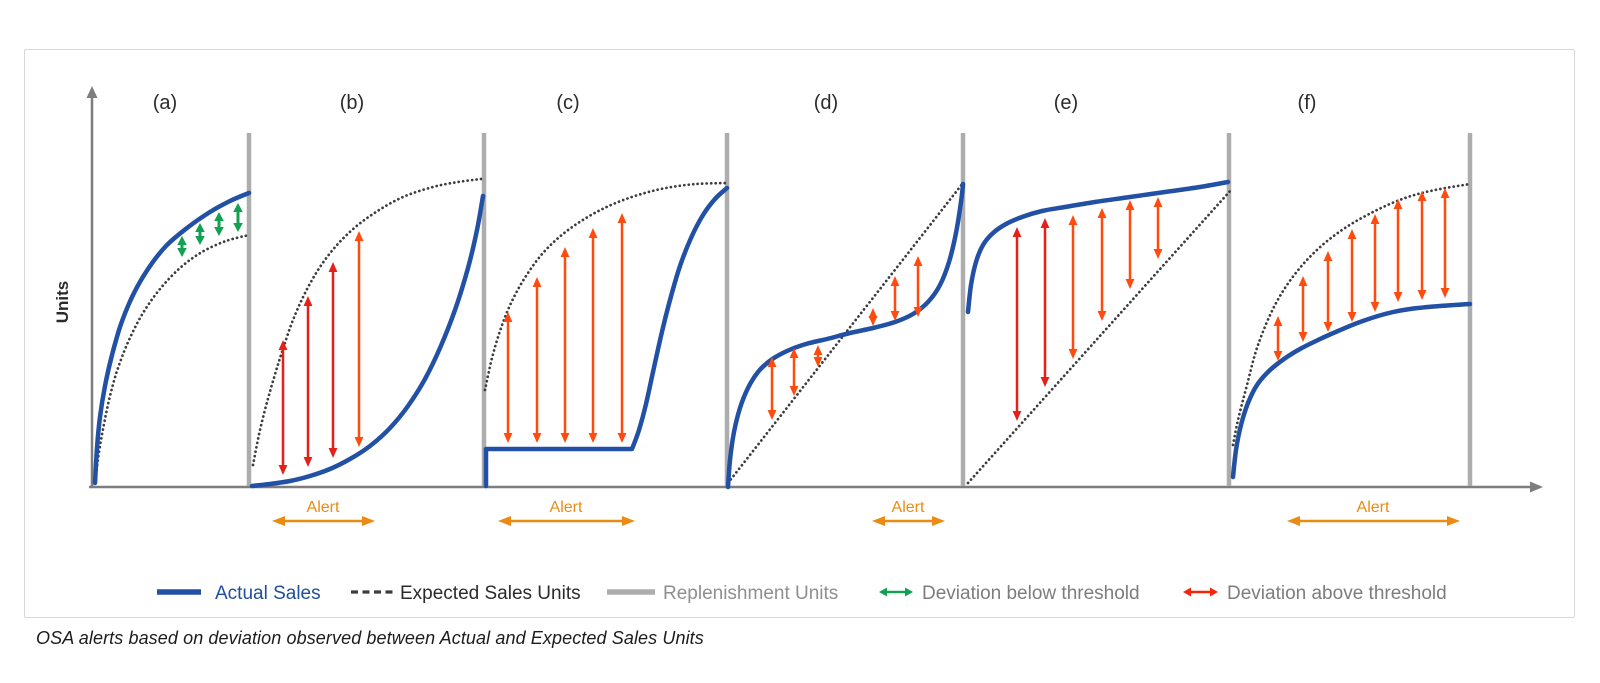  Describe the element at coordinates (735, 103) in the screenshot. I see `panel-labels: (a) (b) (c) (d) (e) (f)` at that location.